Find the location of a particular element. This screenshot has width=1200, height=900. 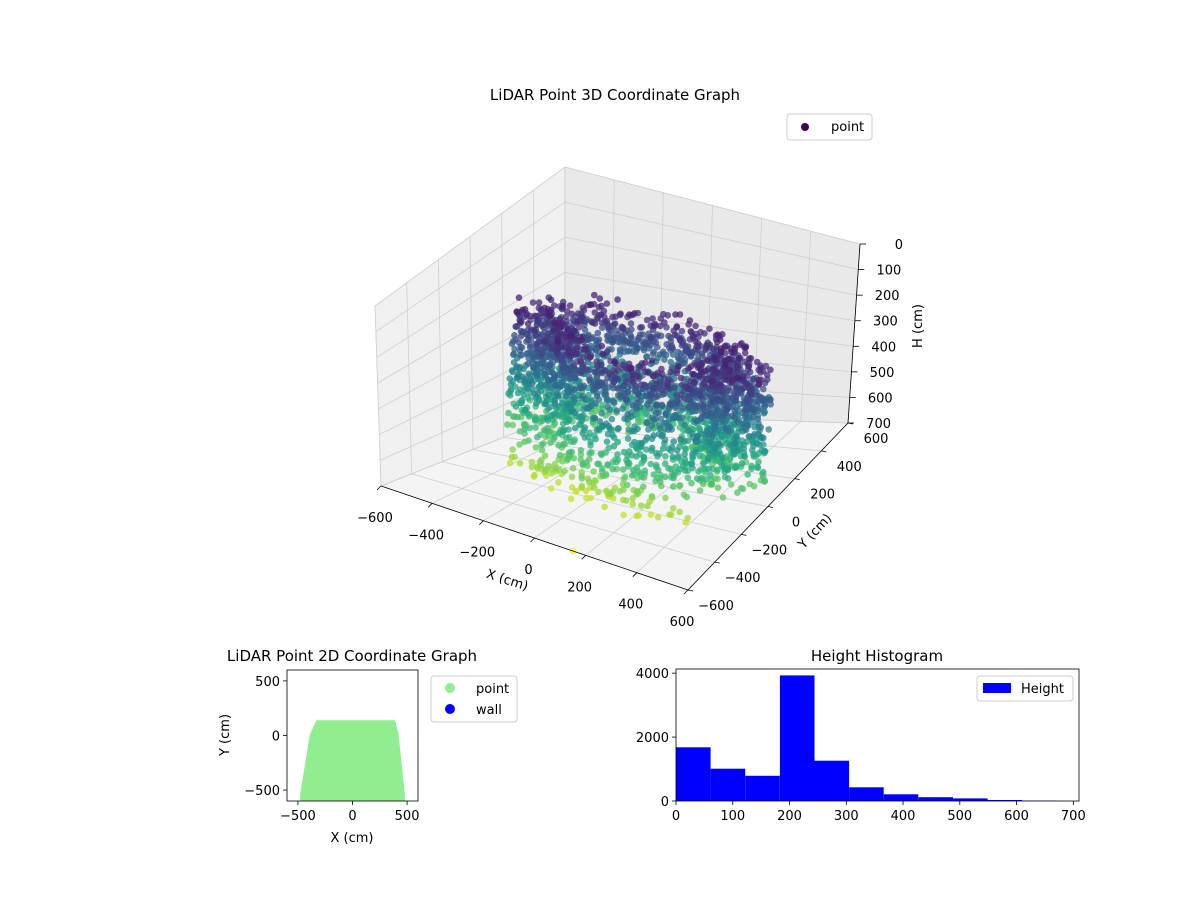

y-tick-label-2d: 500 is located at coordinates (267, 682).